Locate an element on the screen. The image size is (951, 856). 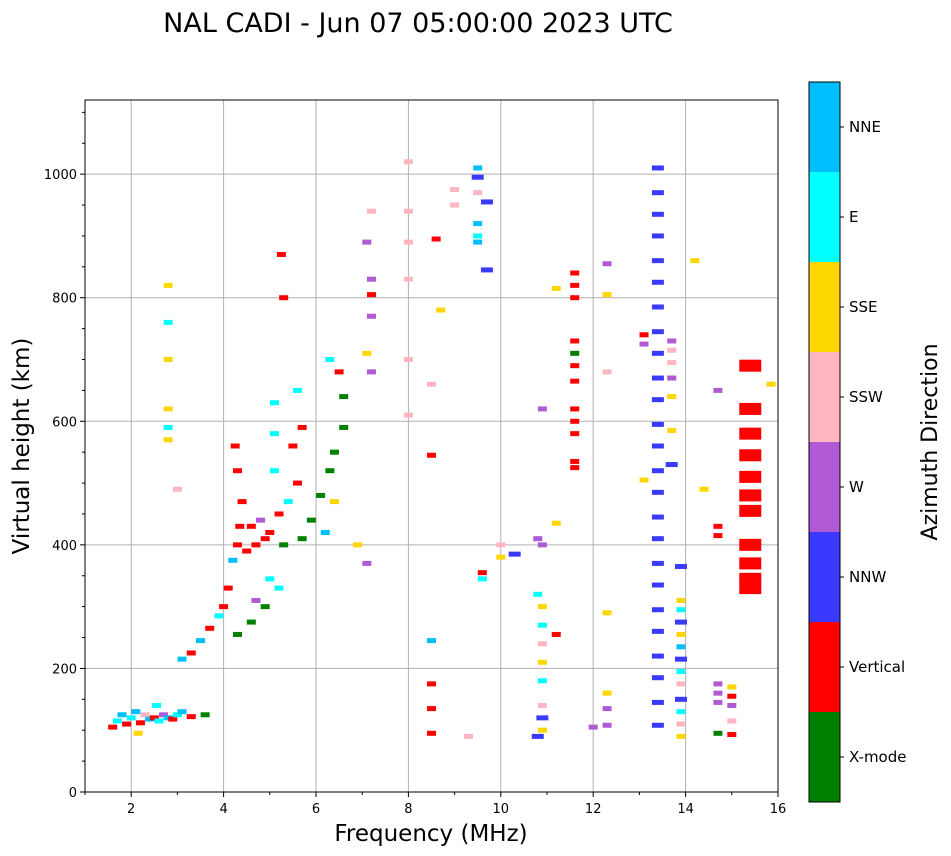
x-tick-label: 10 is located at coordinates (501, 809).